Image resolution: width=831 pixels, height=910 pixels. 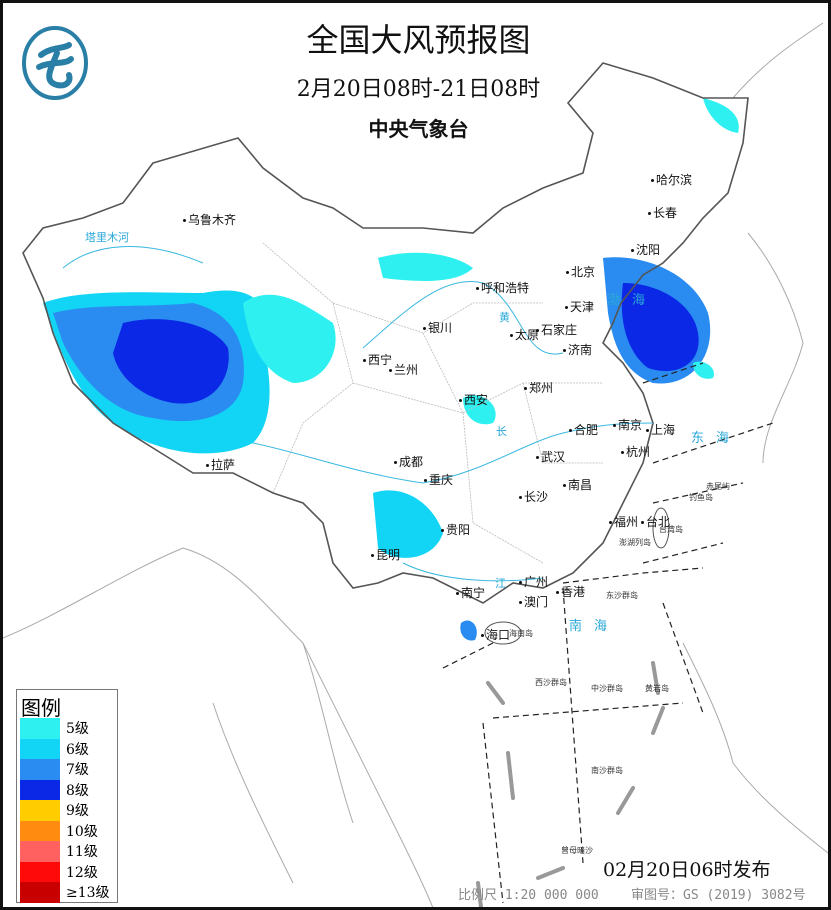 What do you see at coordinates (418, 129) in the screenshot?
I see `issuer: 中央气象台` at bounding box center [418, 129].